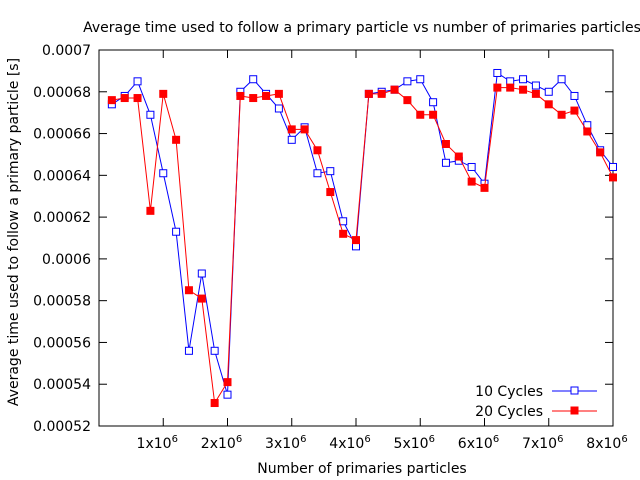 The height and width of the screenshot is (480, 640). What do you see at coordinates (509, 412) in the screenshot?
I see `legend-label-20-cycles: 20 Cycles` at bounding box center [509, 412].